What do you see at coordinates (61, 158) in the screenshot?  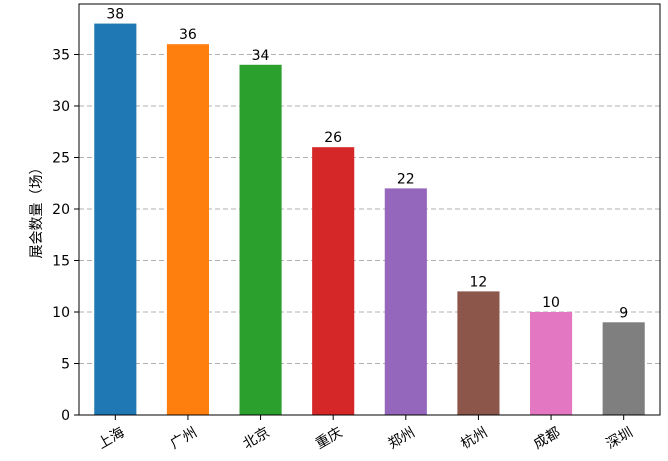 I see `y-tick-label: 25` at bounding box center [61, 158].